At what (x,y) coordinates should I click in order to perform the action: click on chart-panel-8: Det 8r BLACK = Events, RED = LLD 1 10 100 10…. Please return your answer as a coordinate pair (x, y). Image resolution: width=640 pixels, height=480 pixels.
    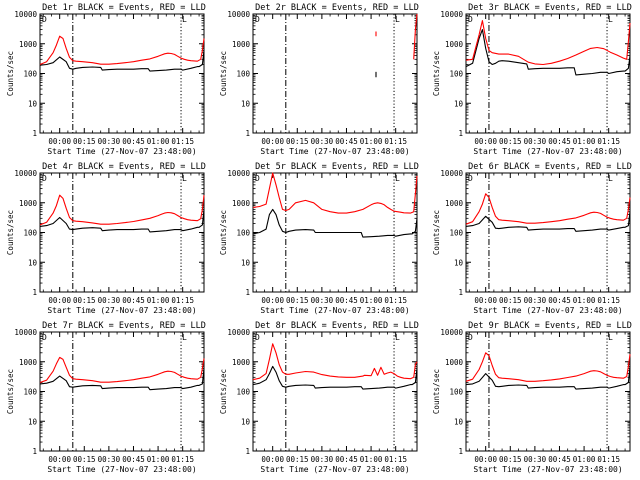
    Looking at the image, I should click on (319, 397).